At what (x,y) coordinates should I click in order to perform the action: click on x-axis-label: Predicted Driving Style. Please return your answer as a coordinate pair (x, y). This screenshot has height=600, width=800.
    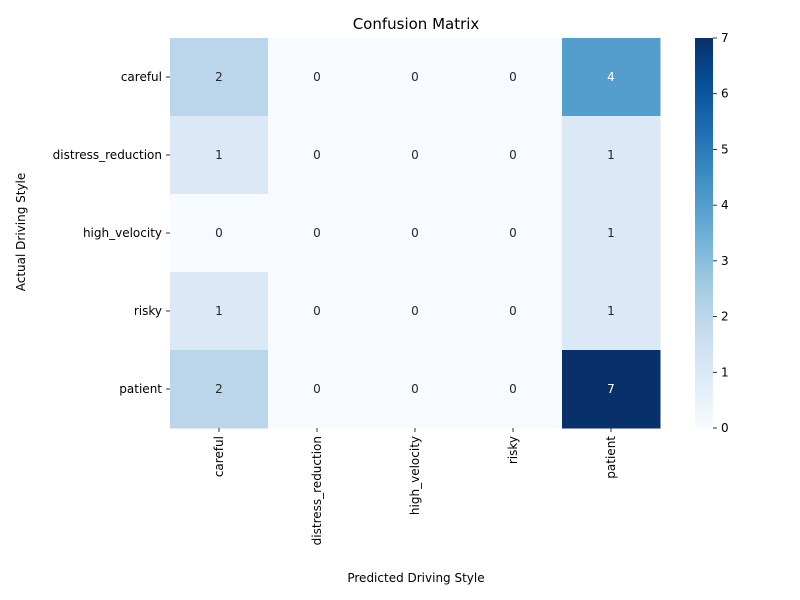
    Looking at the image, I should click on (415, 578).